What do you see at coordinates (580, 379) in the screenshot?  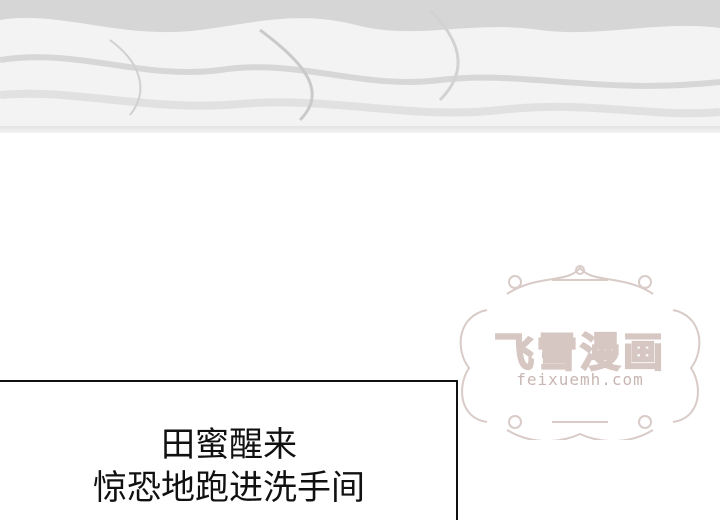 I see `watermark-url: feixuemh.com` at bounding box center [580, 379].